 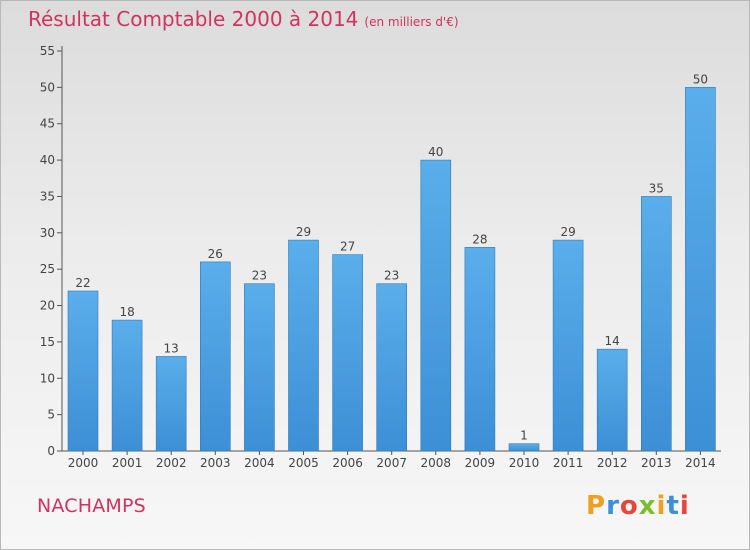 I want to click on bar-value-label: 50, so click(x=700, y=79).